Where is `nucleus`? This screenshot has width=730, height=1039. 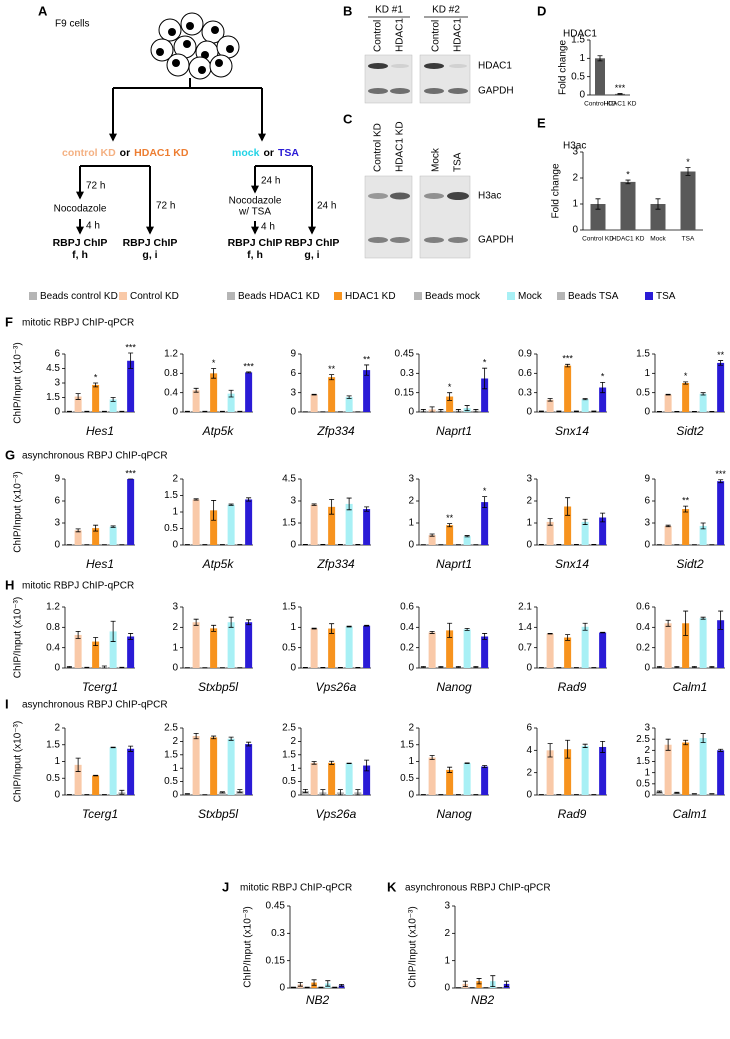 nucleus is located at coordinates (215, 30).